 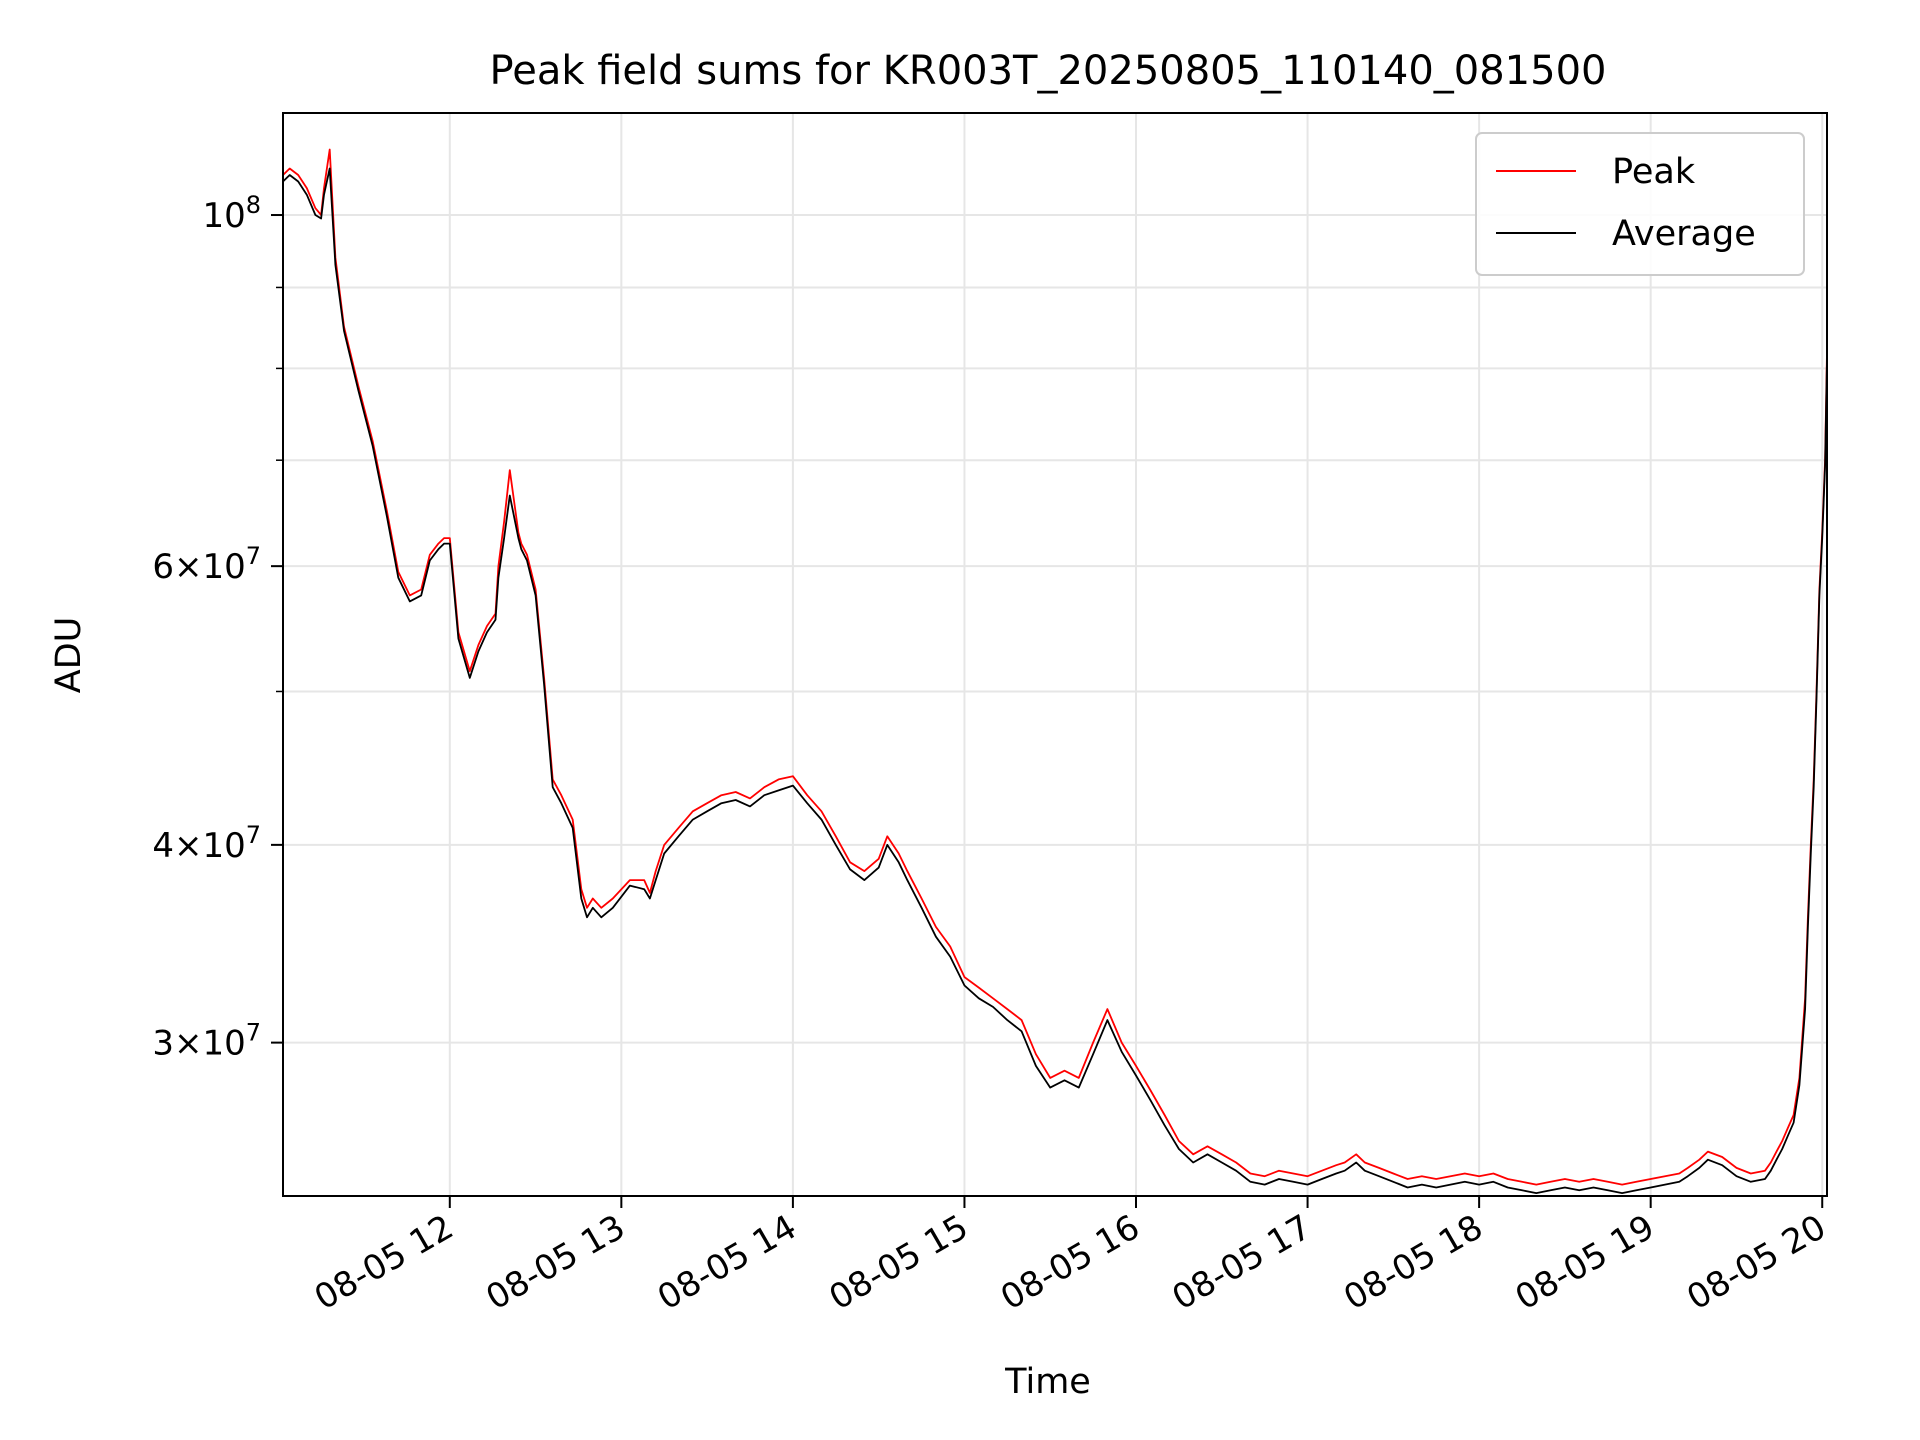 I want to click on legend: Peak Average, so click(x=1640, y=204).